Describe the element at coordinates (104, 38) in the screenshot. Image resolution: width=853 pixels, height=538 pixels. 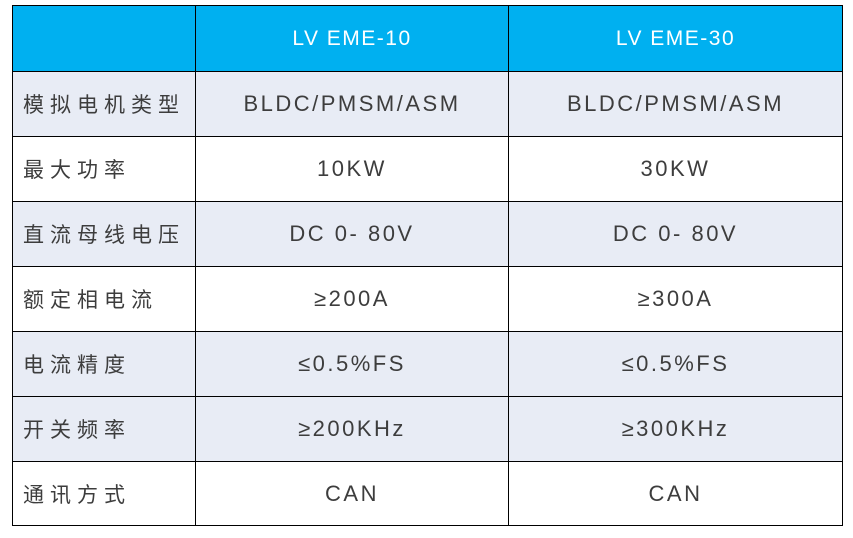
I see `header-corner-cell` at that location.